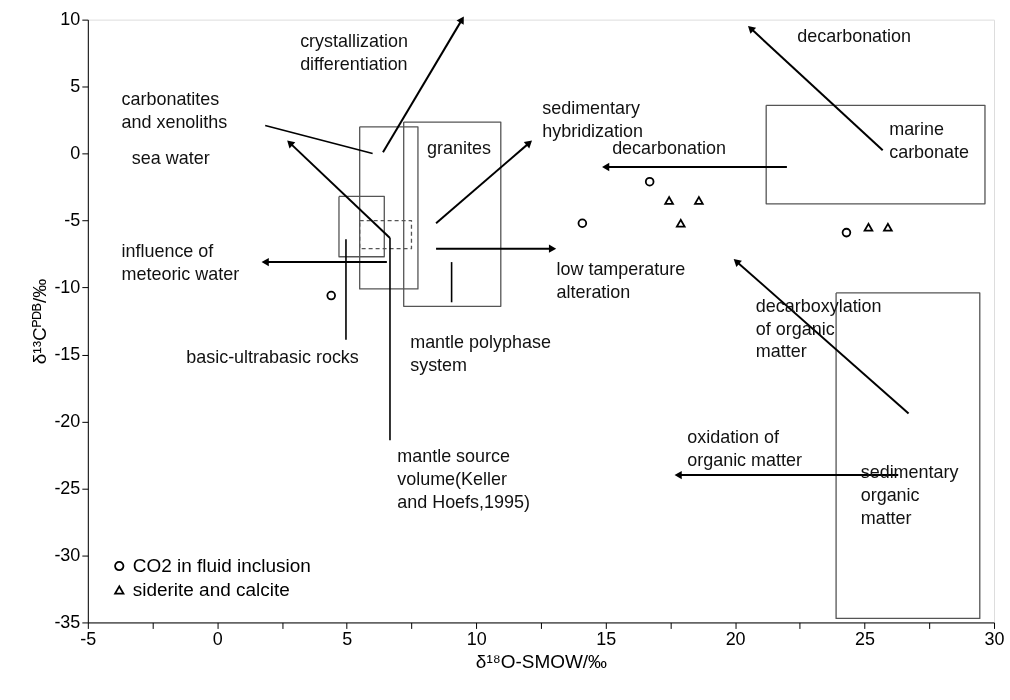 The height and width of the screenshot is (700, 1010). What do you see at coordinates (354, 52) in the screenshot?
I see `annotation: crystallization differentiation` at bounding box center [354, 52].